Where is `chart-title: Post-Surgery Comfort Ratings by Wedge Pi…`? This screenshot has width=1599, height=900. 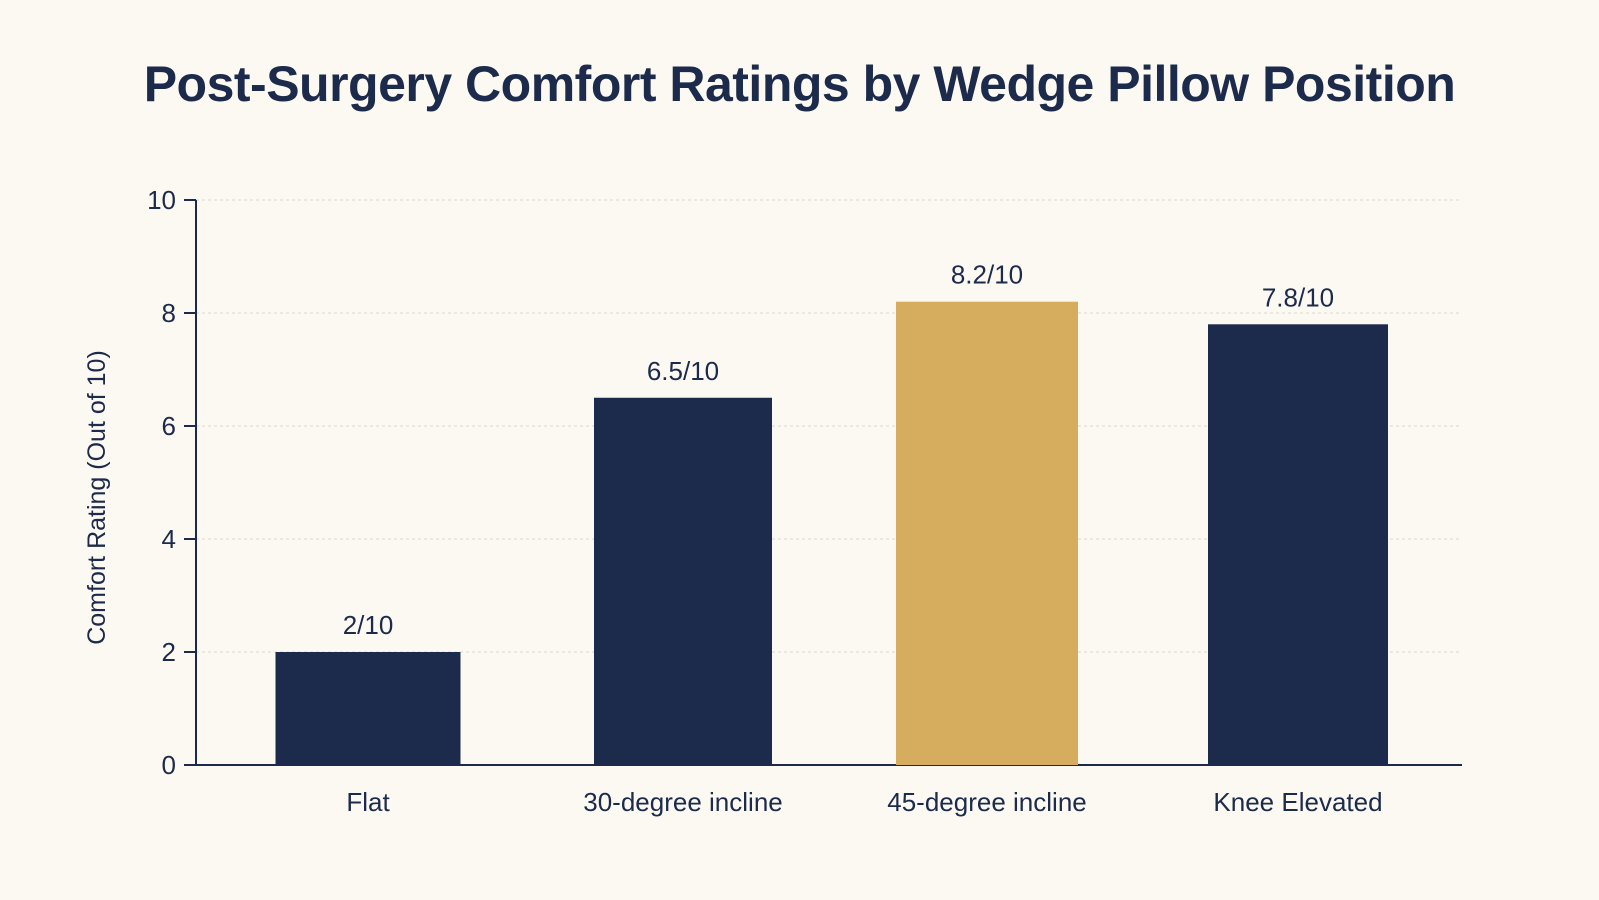
chart-title: Post-Surgery Comfort Ratings by Wedge Pi… is located at coordinates (799, 84).